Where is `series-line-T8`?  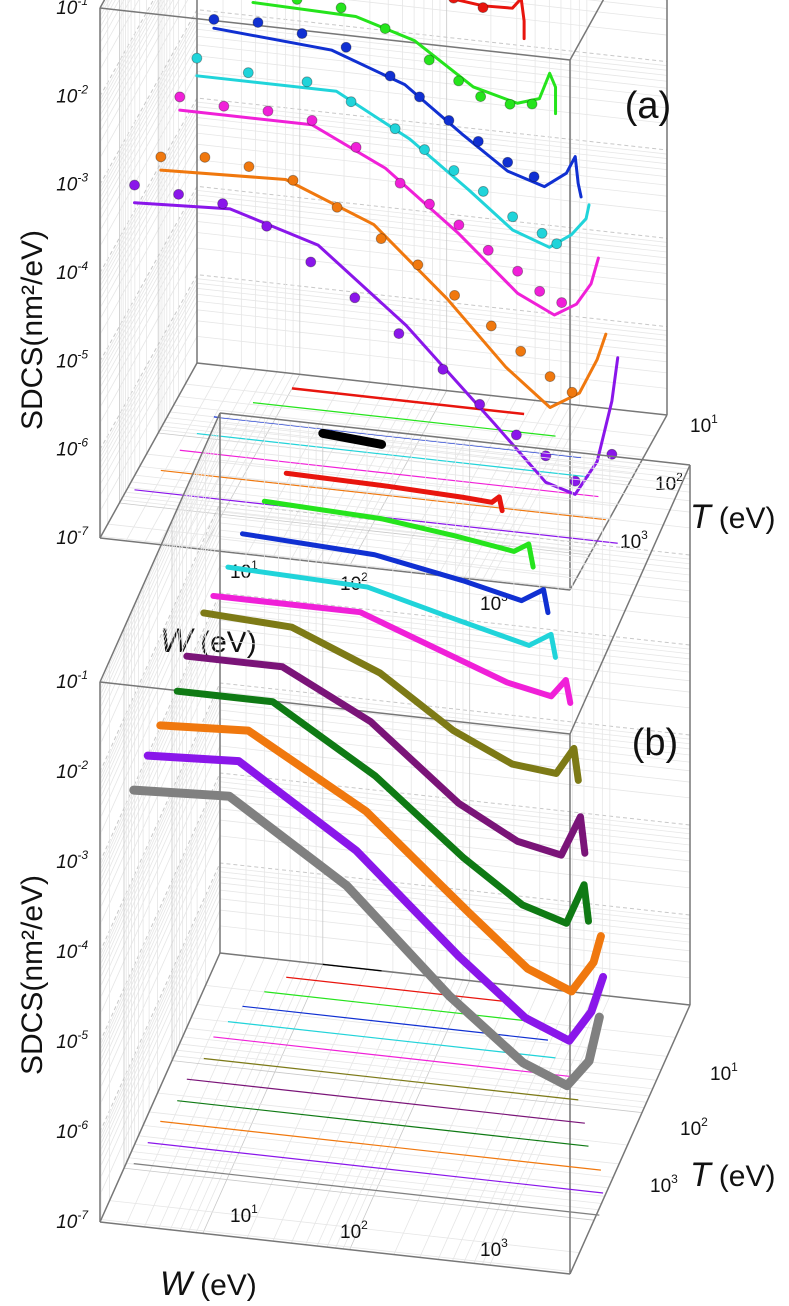
series-line-T8 is located at coordinates (386, 755).